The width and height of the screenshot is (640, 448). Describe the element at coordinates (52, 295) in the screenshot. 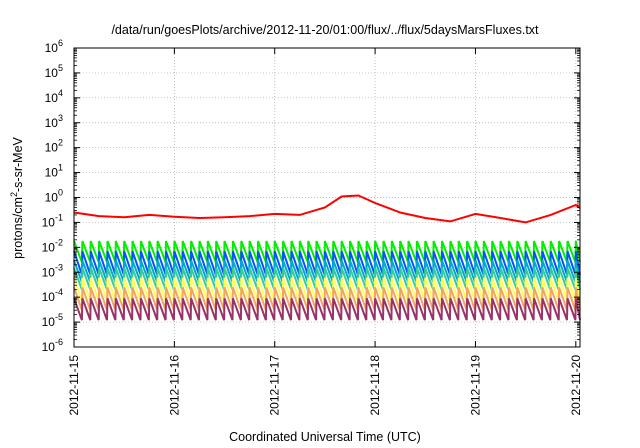

I see `y-tick-label: 10⁻⁴` at that location.